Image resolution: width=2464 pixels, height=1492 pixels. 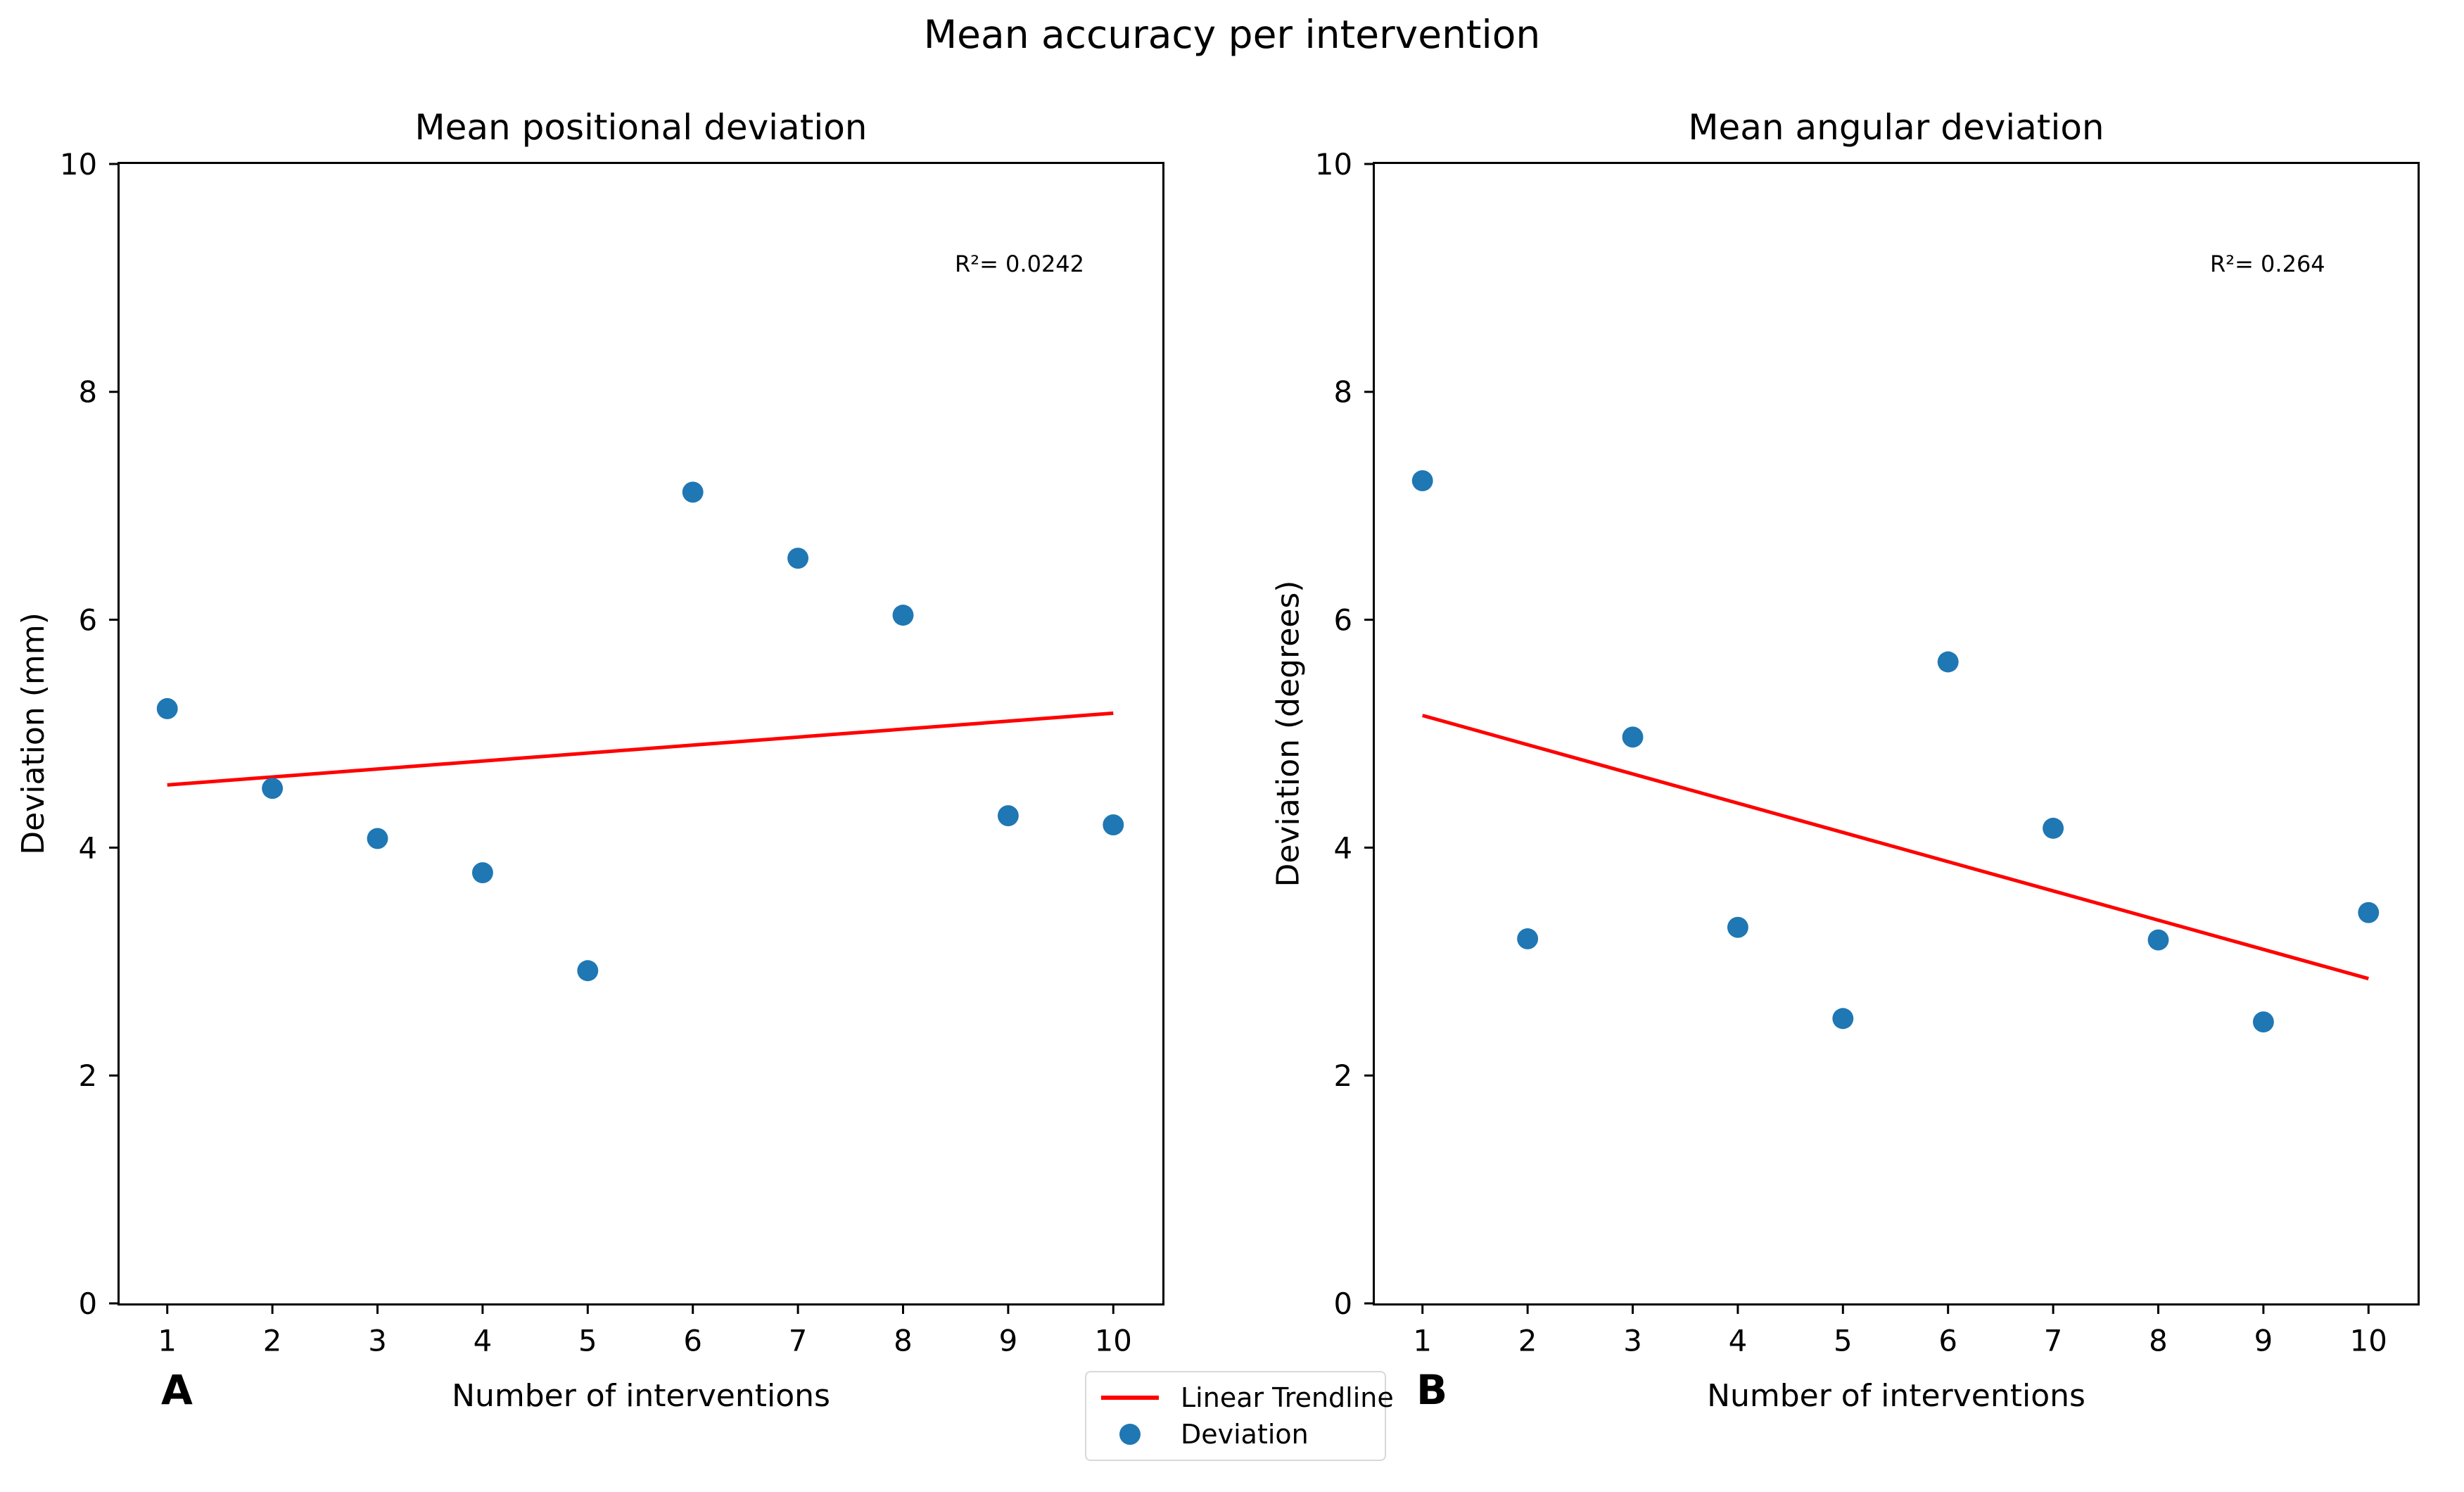 I want to click on subplot-b-r2-annotation: R²= 0.264, so click(x=2267, y=264).